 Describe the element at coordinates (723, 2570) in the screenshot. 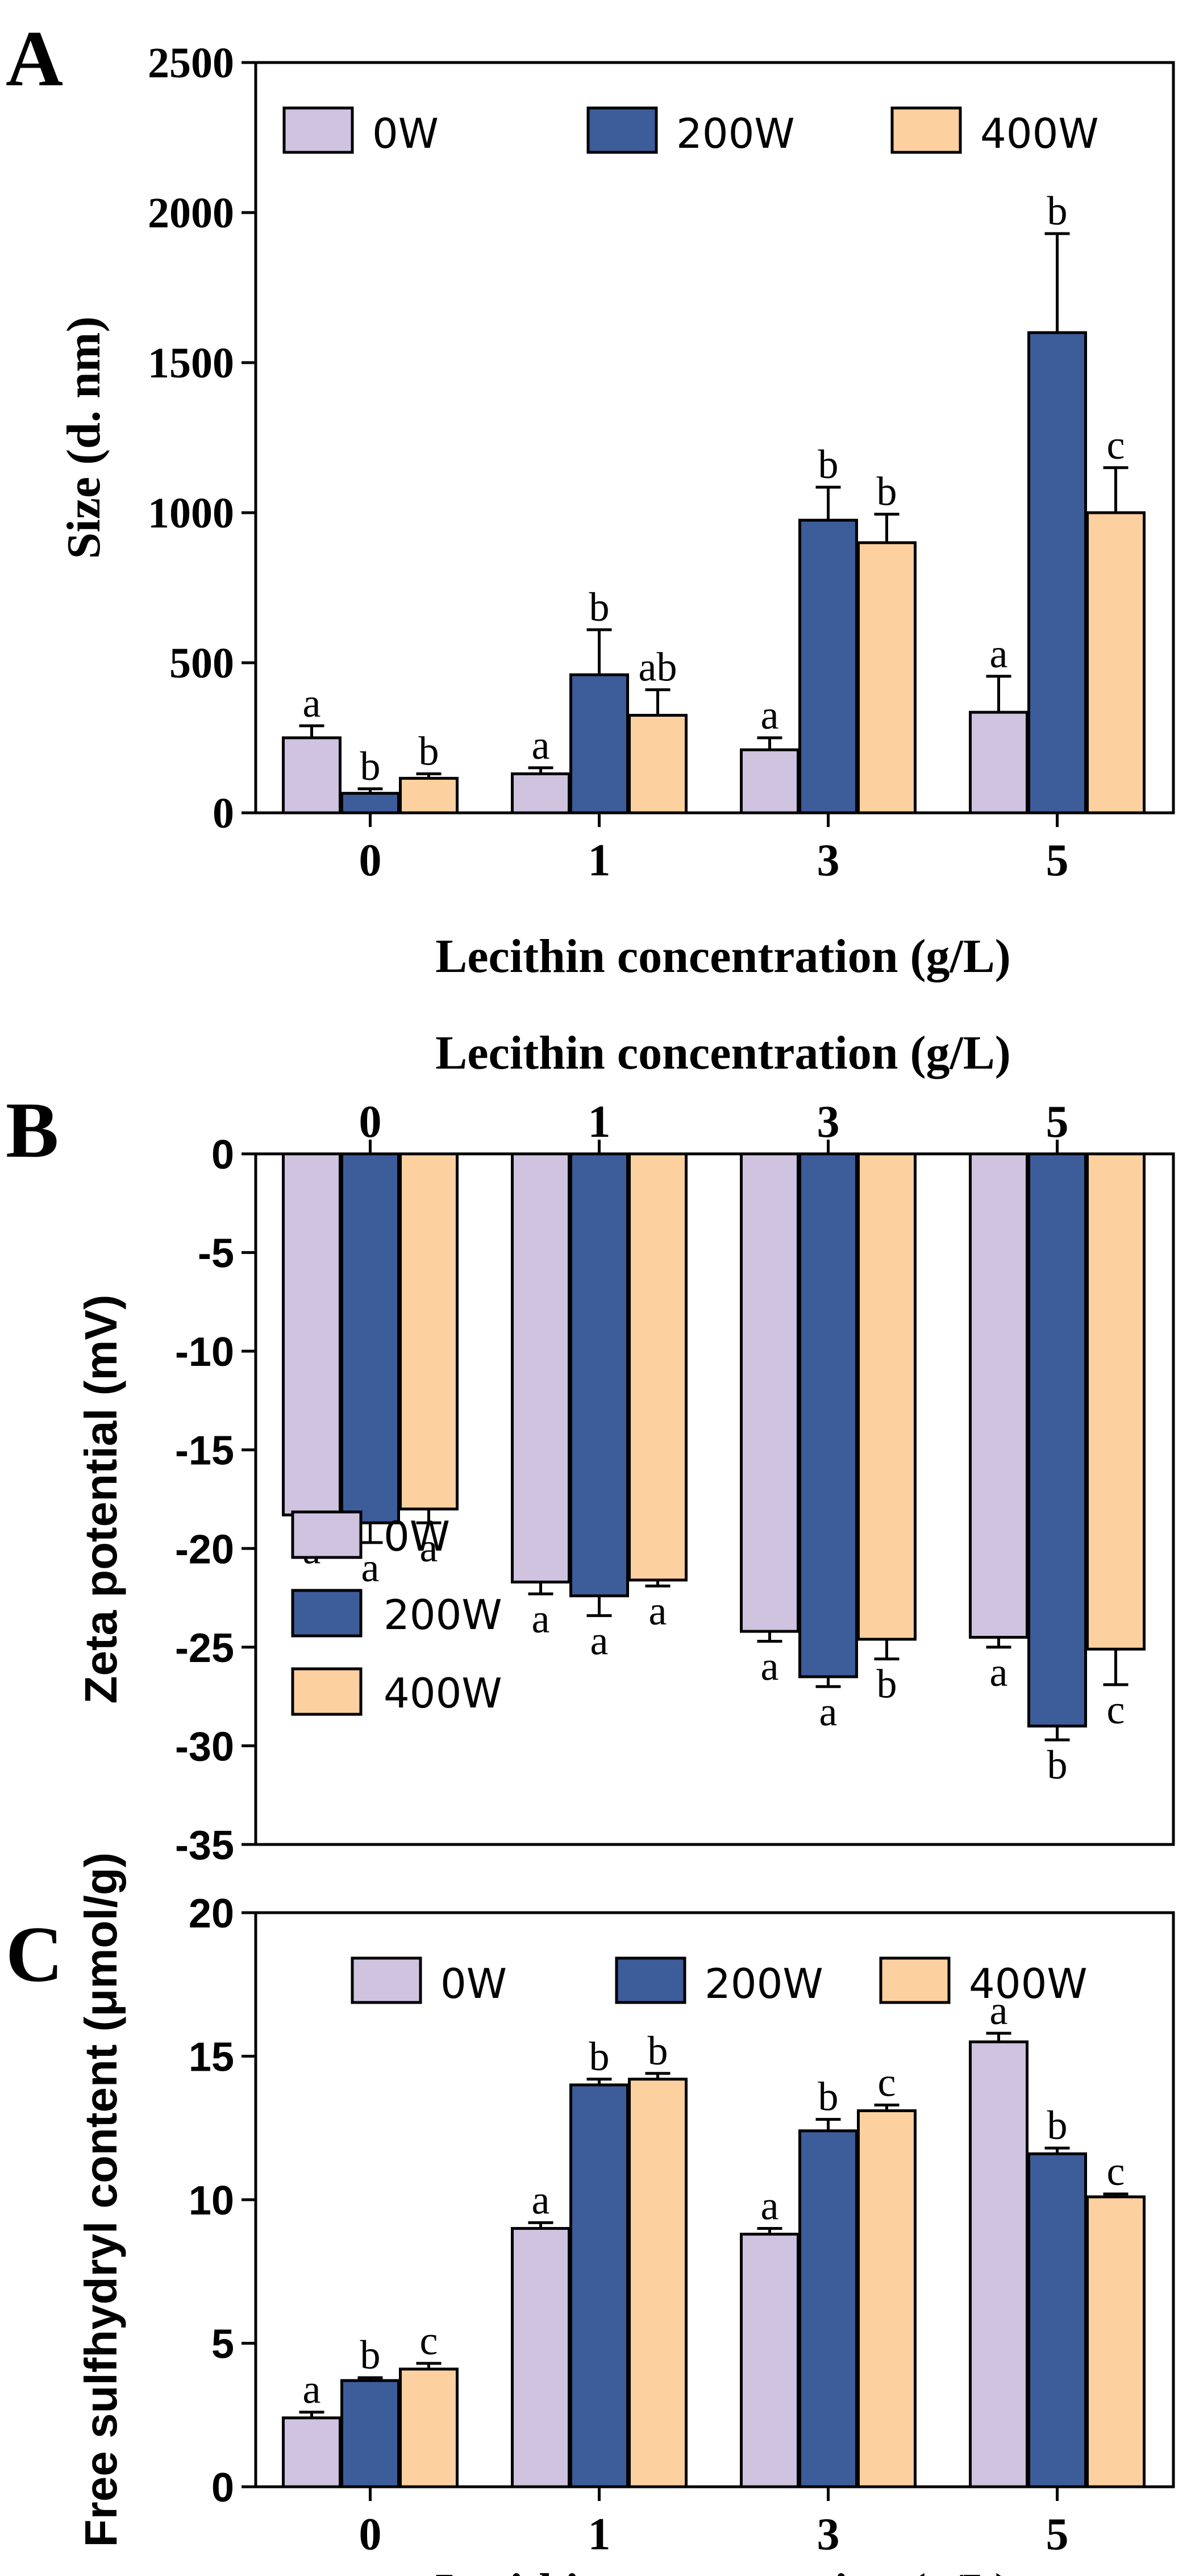

I see `x-axis-title-c: Lecithin concentration (g/L)` at that location.